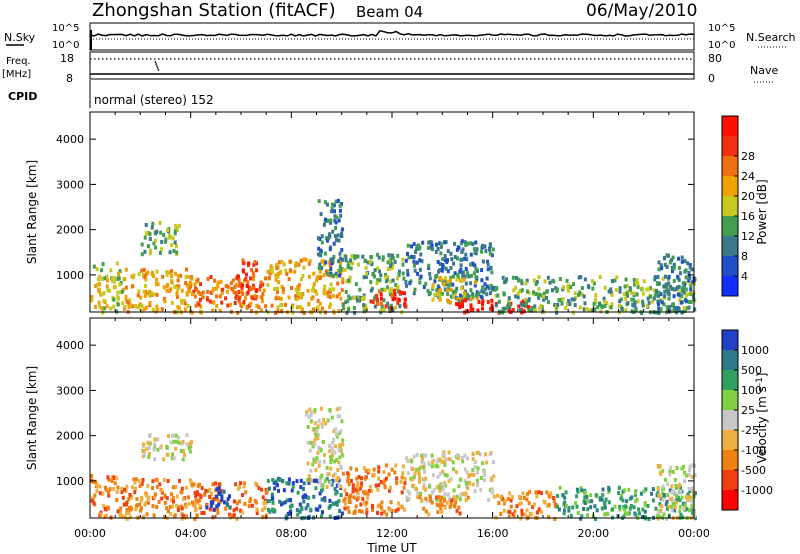  What do you see at coordinates (392, 65) in the screenshot?
I see `freq-panel-frame` at bounding box center [392, 65].